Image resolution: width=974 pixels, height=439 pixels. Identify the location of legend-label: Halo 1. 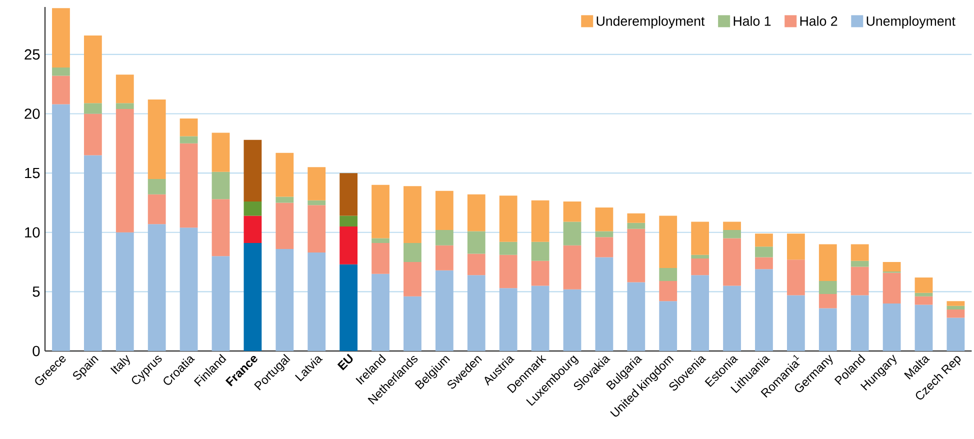
(752, 21).